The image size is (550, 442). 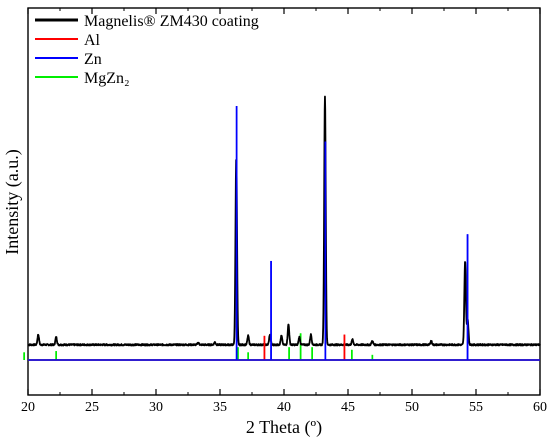 I want to click on x-tick-label: 40, so click(x=284, y=407).